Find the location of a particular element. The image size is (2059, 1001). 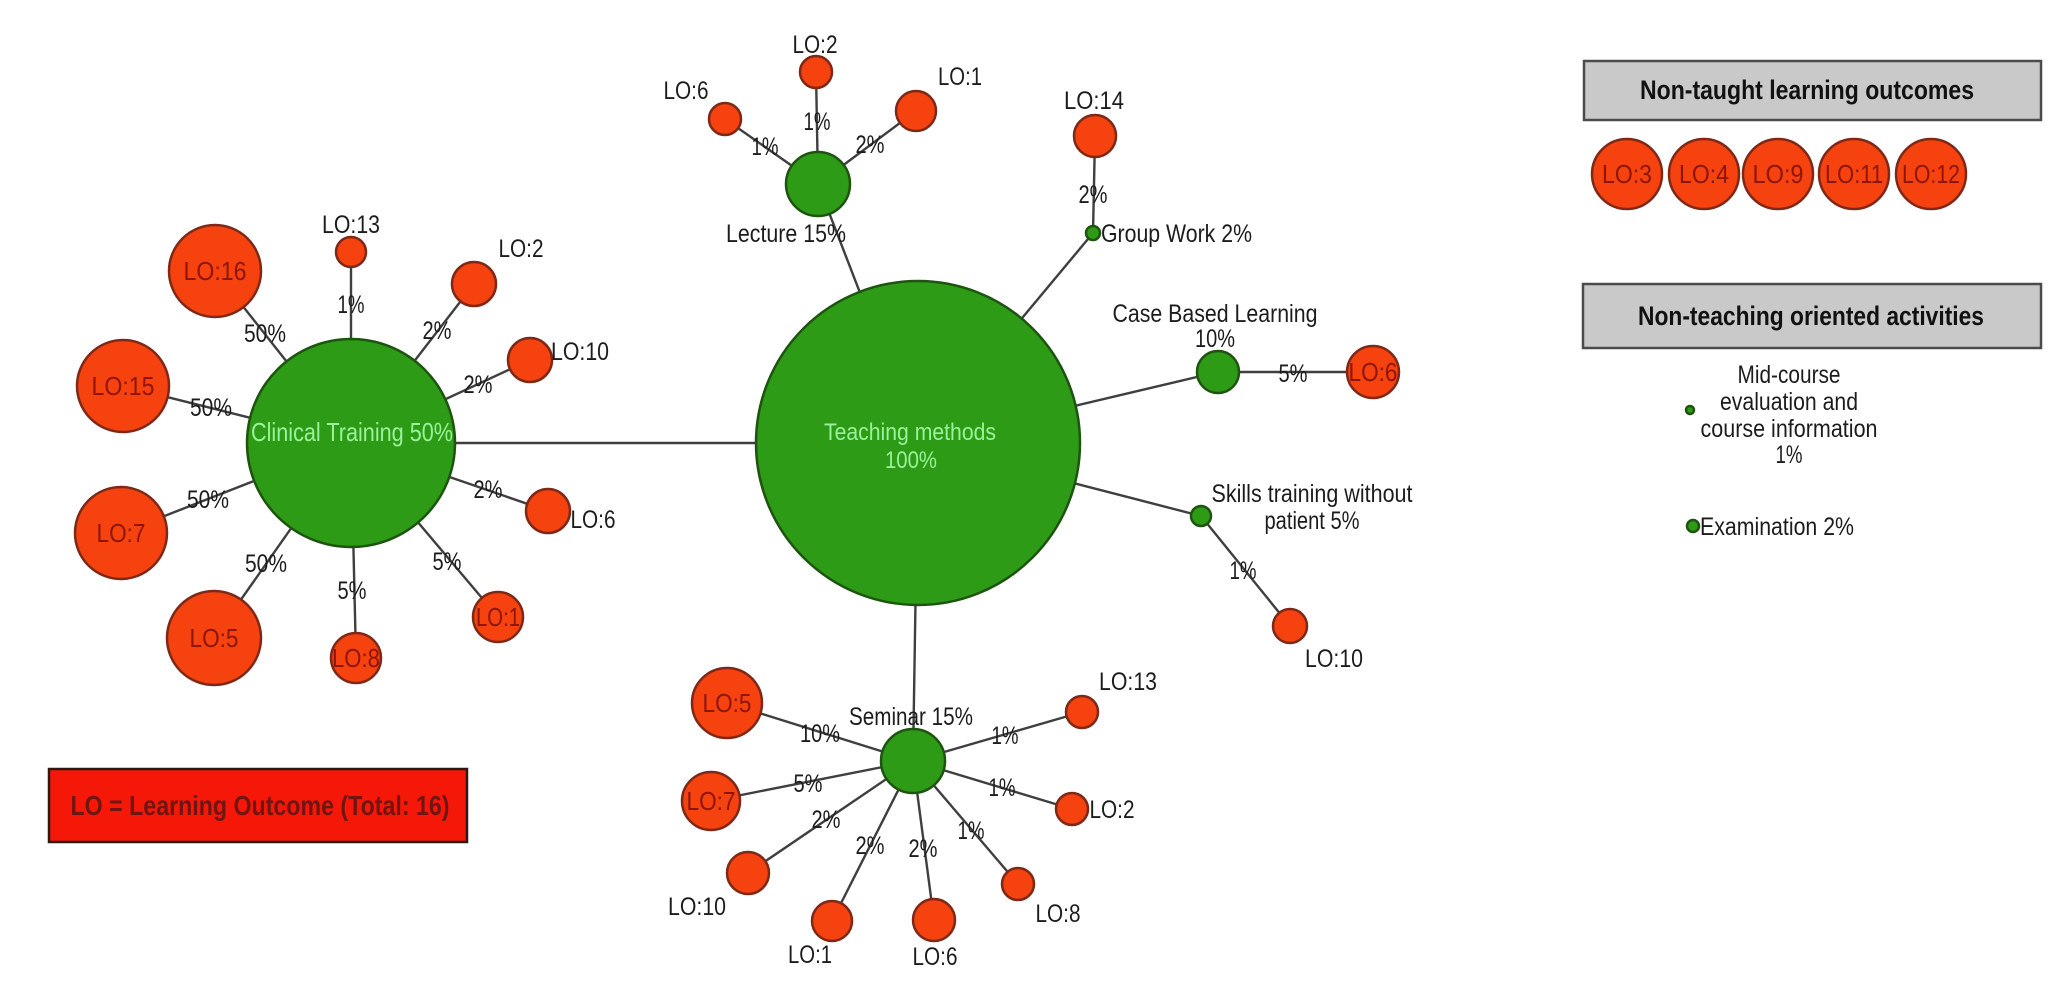

svg-text: LO:11 is located at coordinates (1854, 174).